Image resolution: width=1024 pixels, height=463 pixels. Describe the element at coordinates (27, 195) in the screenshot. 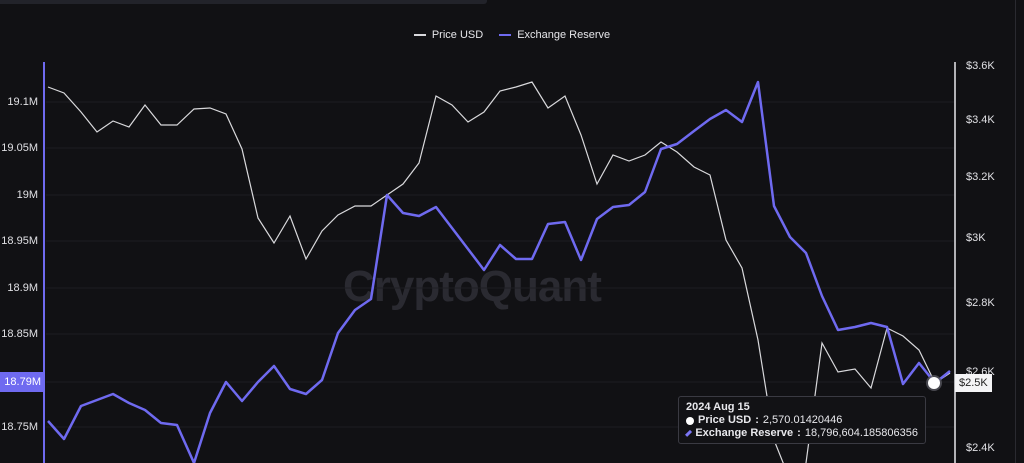

I see `left-axis-tick-label: 19M` at that location.